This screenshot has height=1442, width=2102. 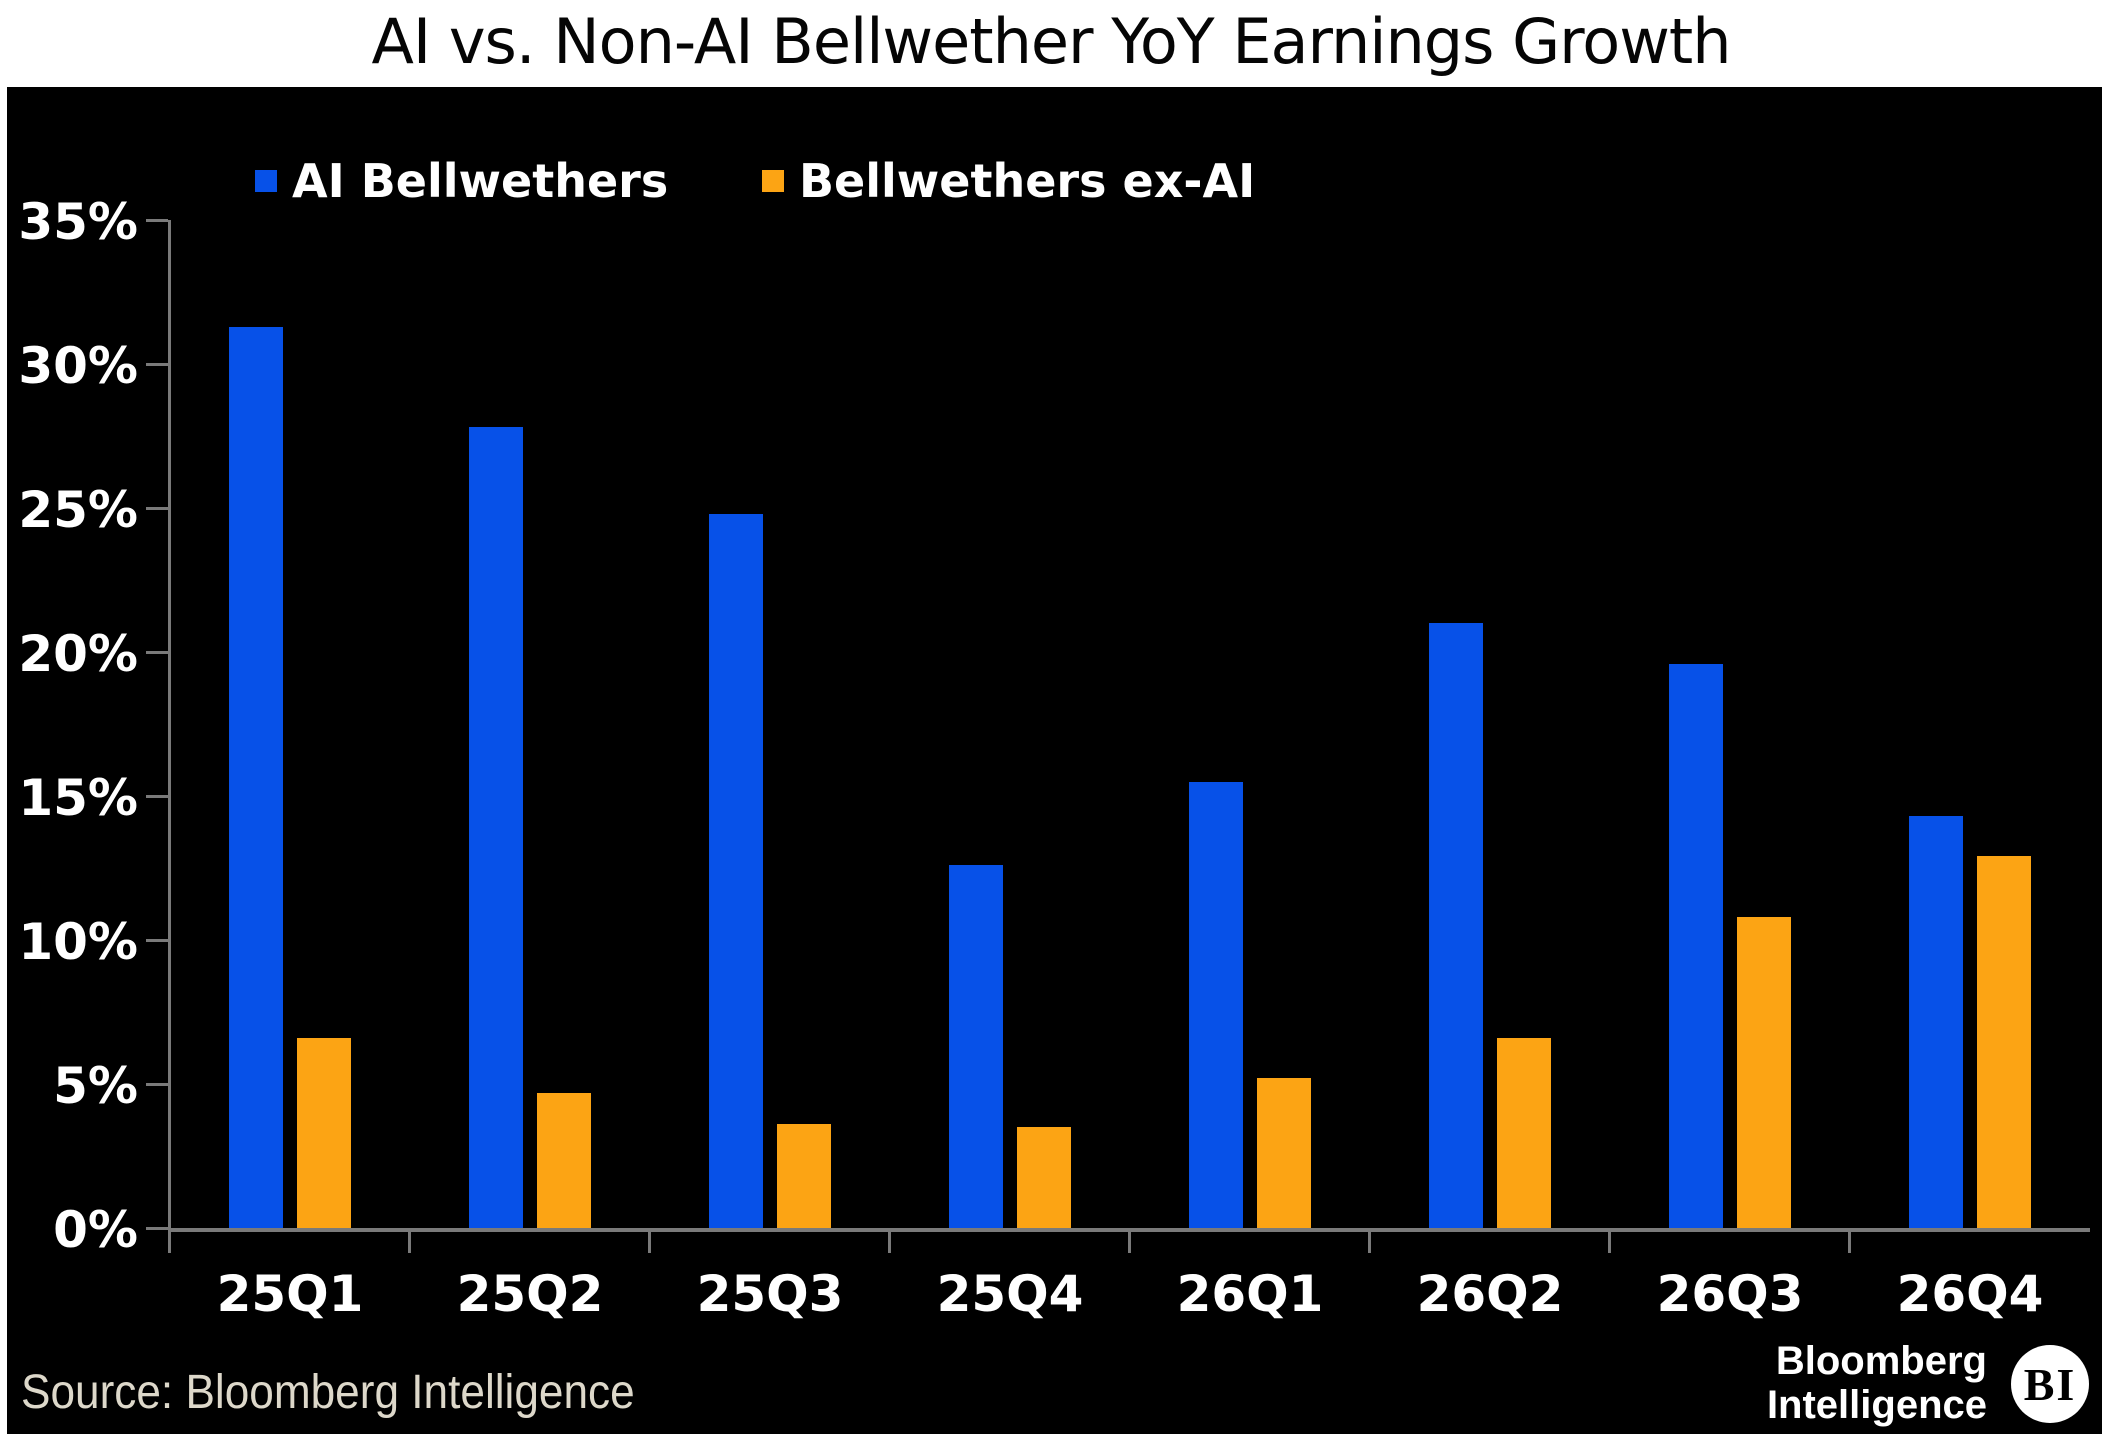 I want to click on y-tick-label: 20%, so click(x=78, y=654).